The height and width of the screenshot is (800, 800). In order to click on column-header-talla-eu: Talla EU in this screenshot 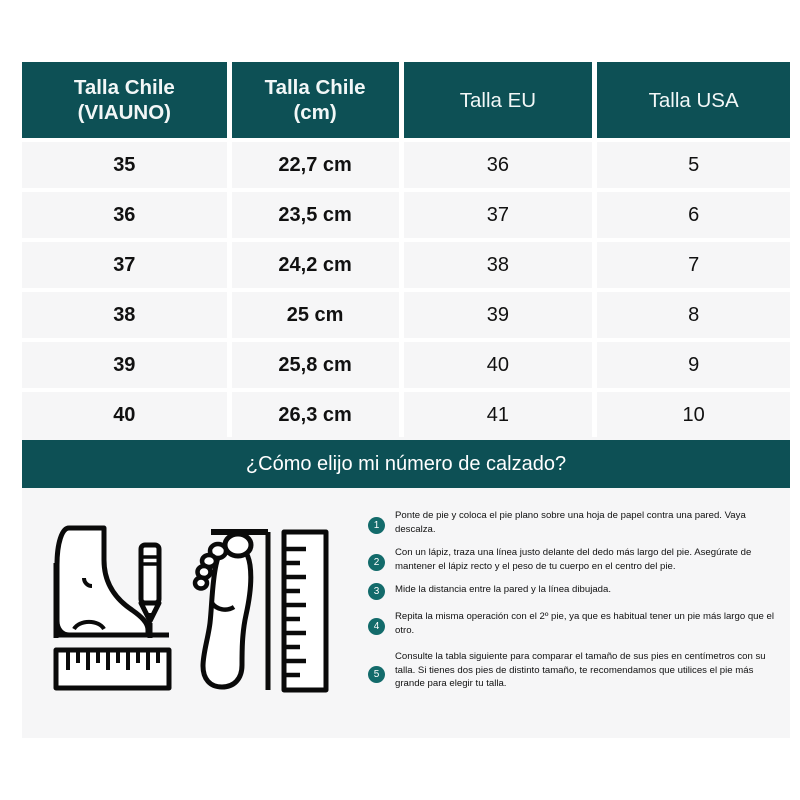, I will do `click(498, 100)`.